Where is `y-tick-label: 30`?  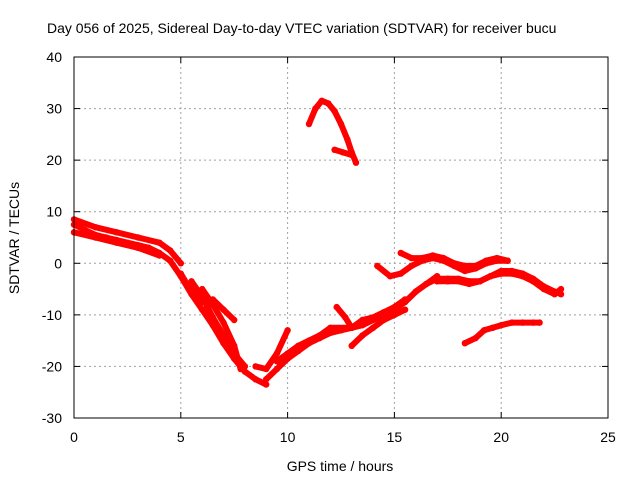 y-tick-label: 30 is located at coordinates (54, 109).